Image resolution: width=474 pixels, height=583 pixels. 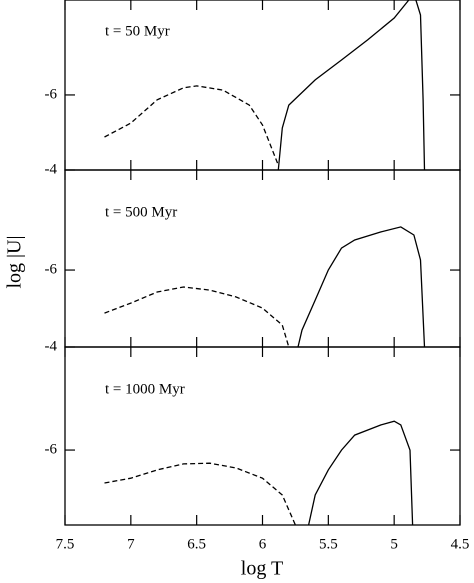 I want to click on x-tick-label: 7.5, so click(x=65, y=544).